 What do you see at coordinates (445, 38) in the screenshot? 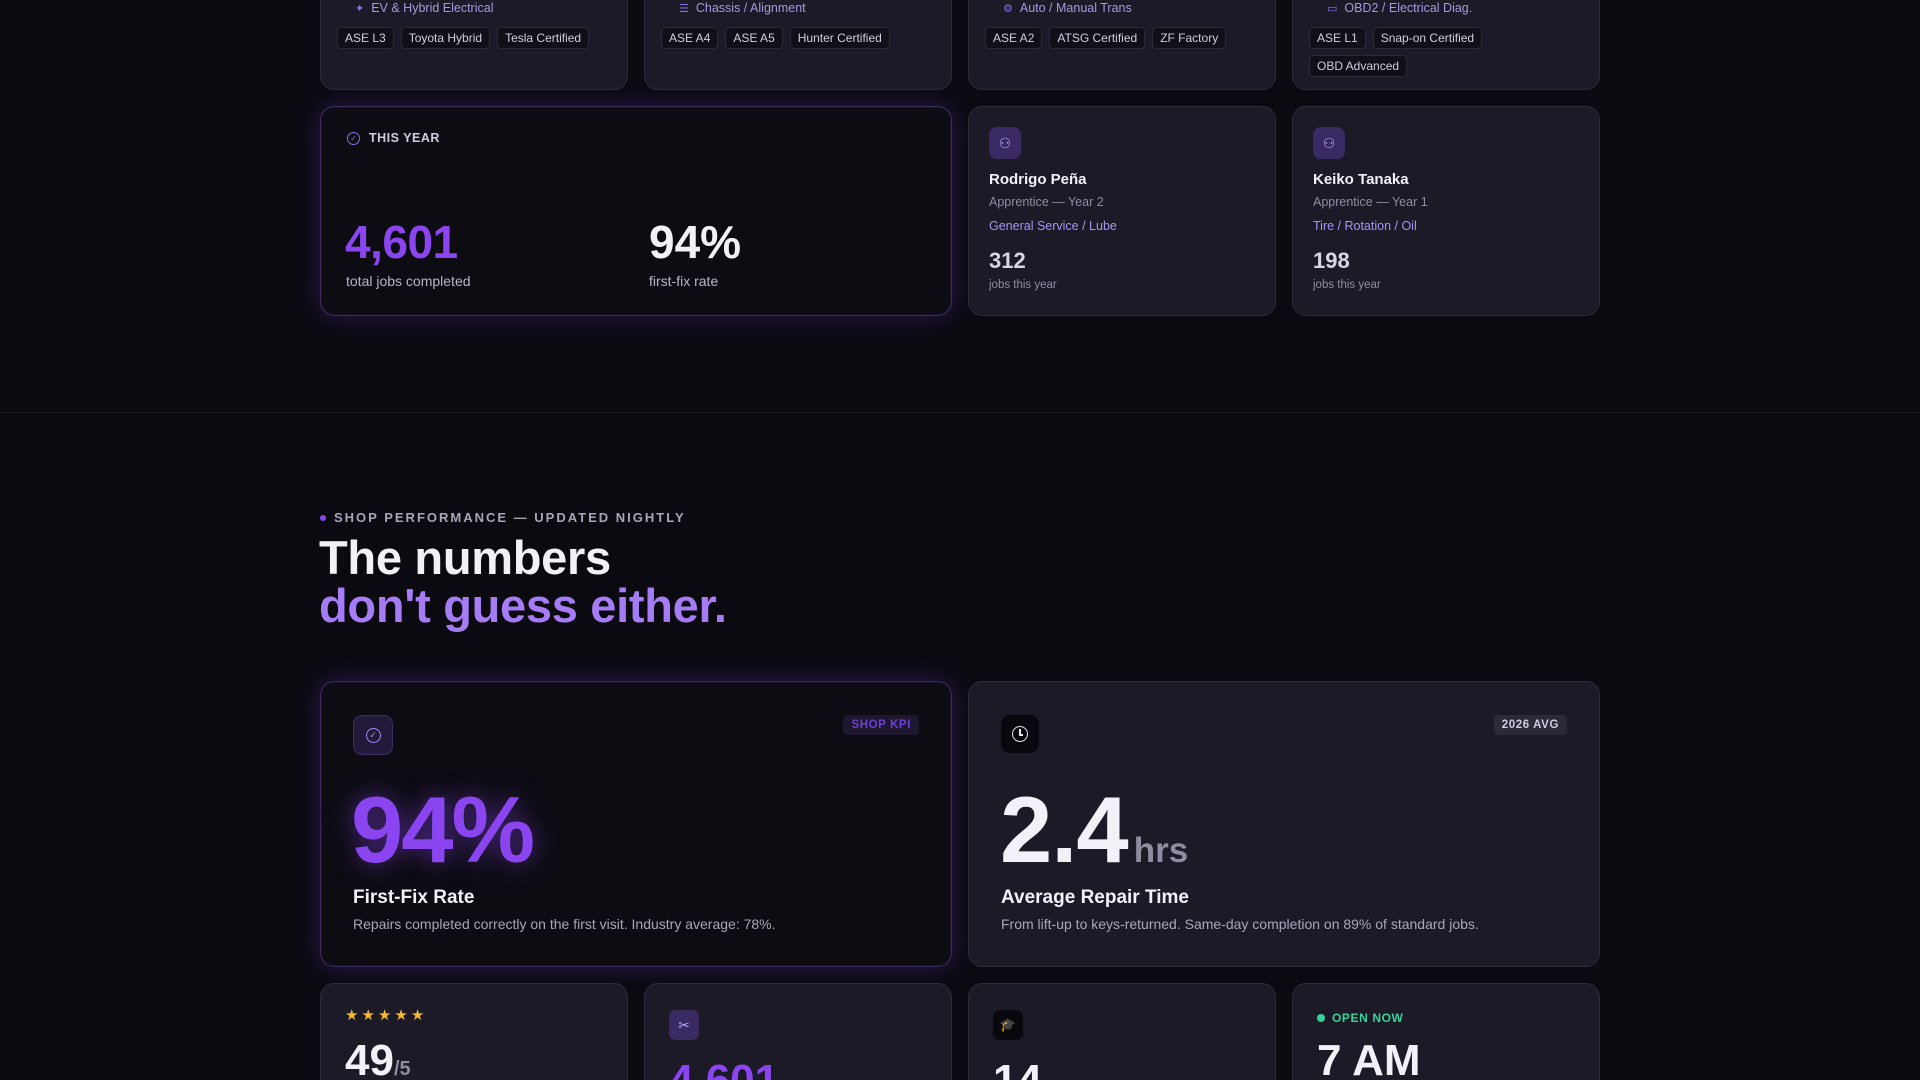
I see `cert-chip: Toyota Hybrid` at bounding box center [445, 38].